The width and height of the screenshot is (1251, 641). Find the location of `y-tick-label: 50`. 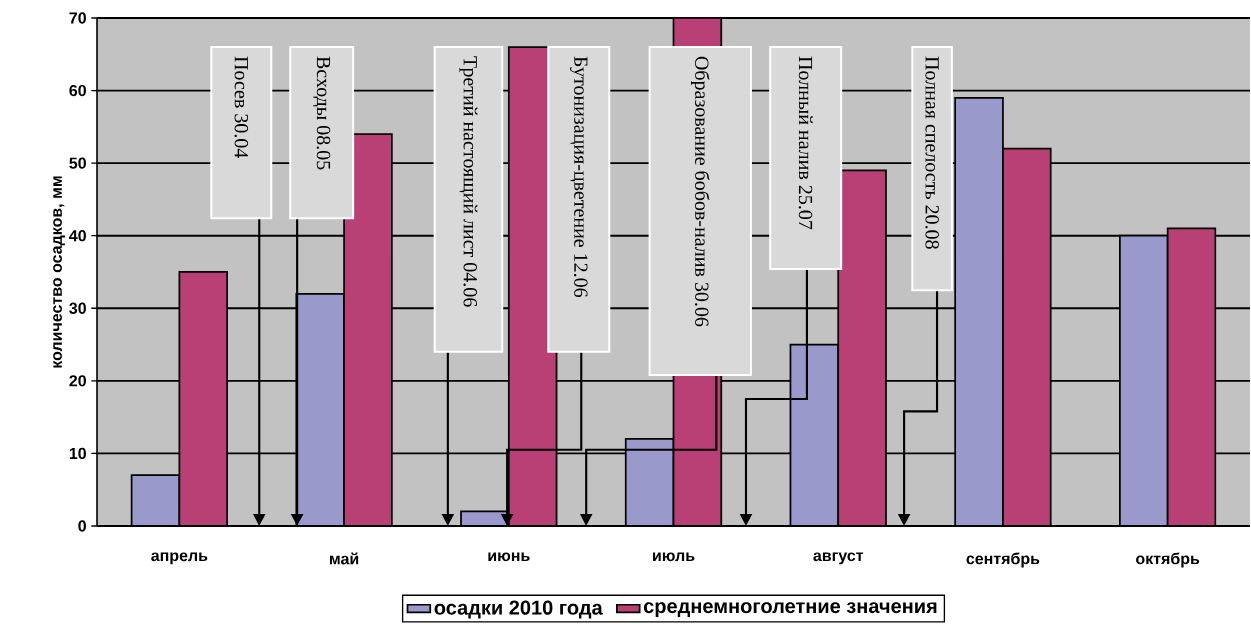

y-tick-label: 50 is located at coordinates (77, 163).